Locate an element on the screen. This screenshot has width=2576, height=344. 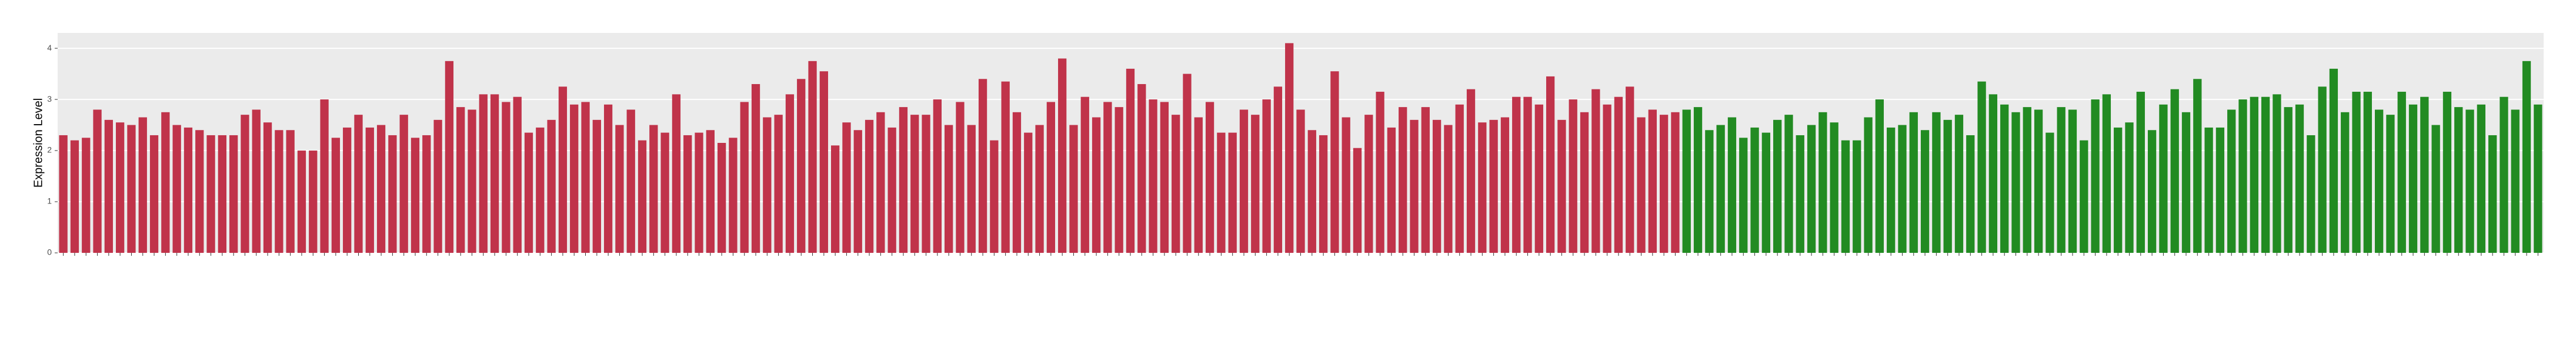
y-tick-label: 4 is located at coordinates (49, 47).